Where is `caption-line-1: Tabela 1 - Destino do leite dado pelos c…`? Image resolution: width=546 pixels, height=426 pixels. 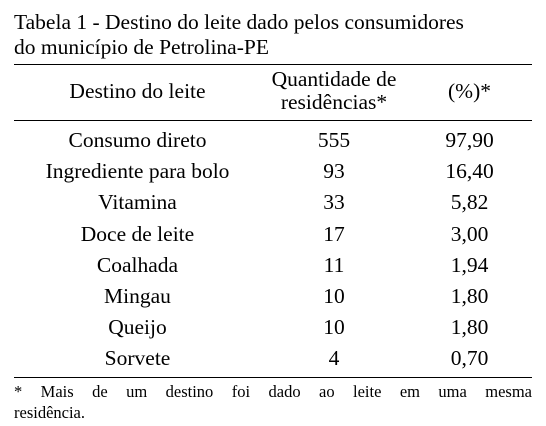
caption-line-1: Tabela 1 - Destino do leite dado pelos c… is located at coordinates (239, 22).